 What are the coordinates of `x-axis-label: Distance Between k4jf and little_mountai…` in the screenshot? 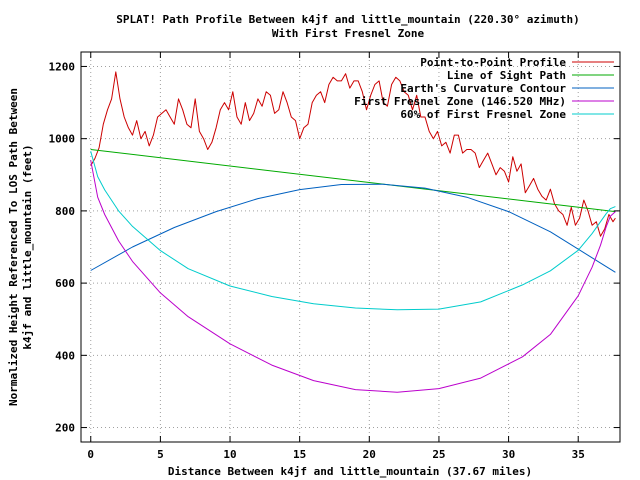 It's located at (350, 471).